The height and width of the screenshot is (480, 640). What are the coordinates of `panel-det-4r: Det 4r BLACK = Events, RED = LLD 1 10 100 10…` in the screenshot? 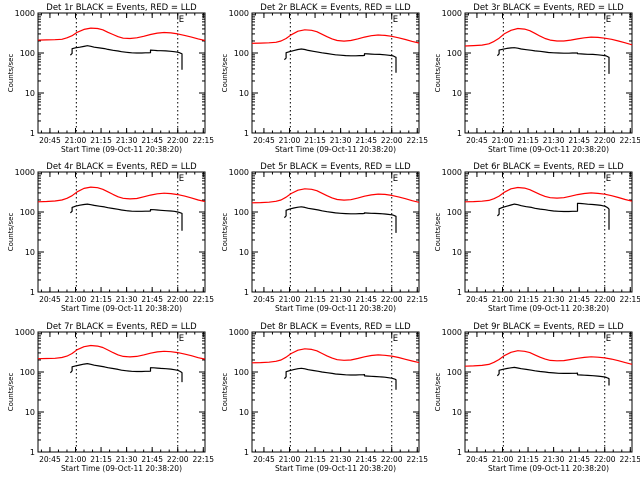 It's located at (110, 237).